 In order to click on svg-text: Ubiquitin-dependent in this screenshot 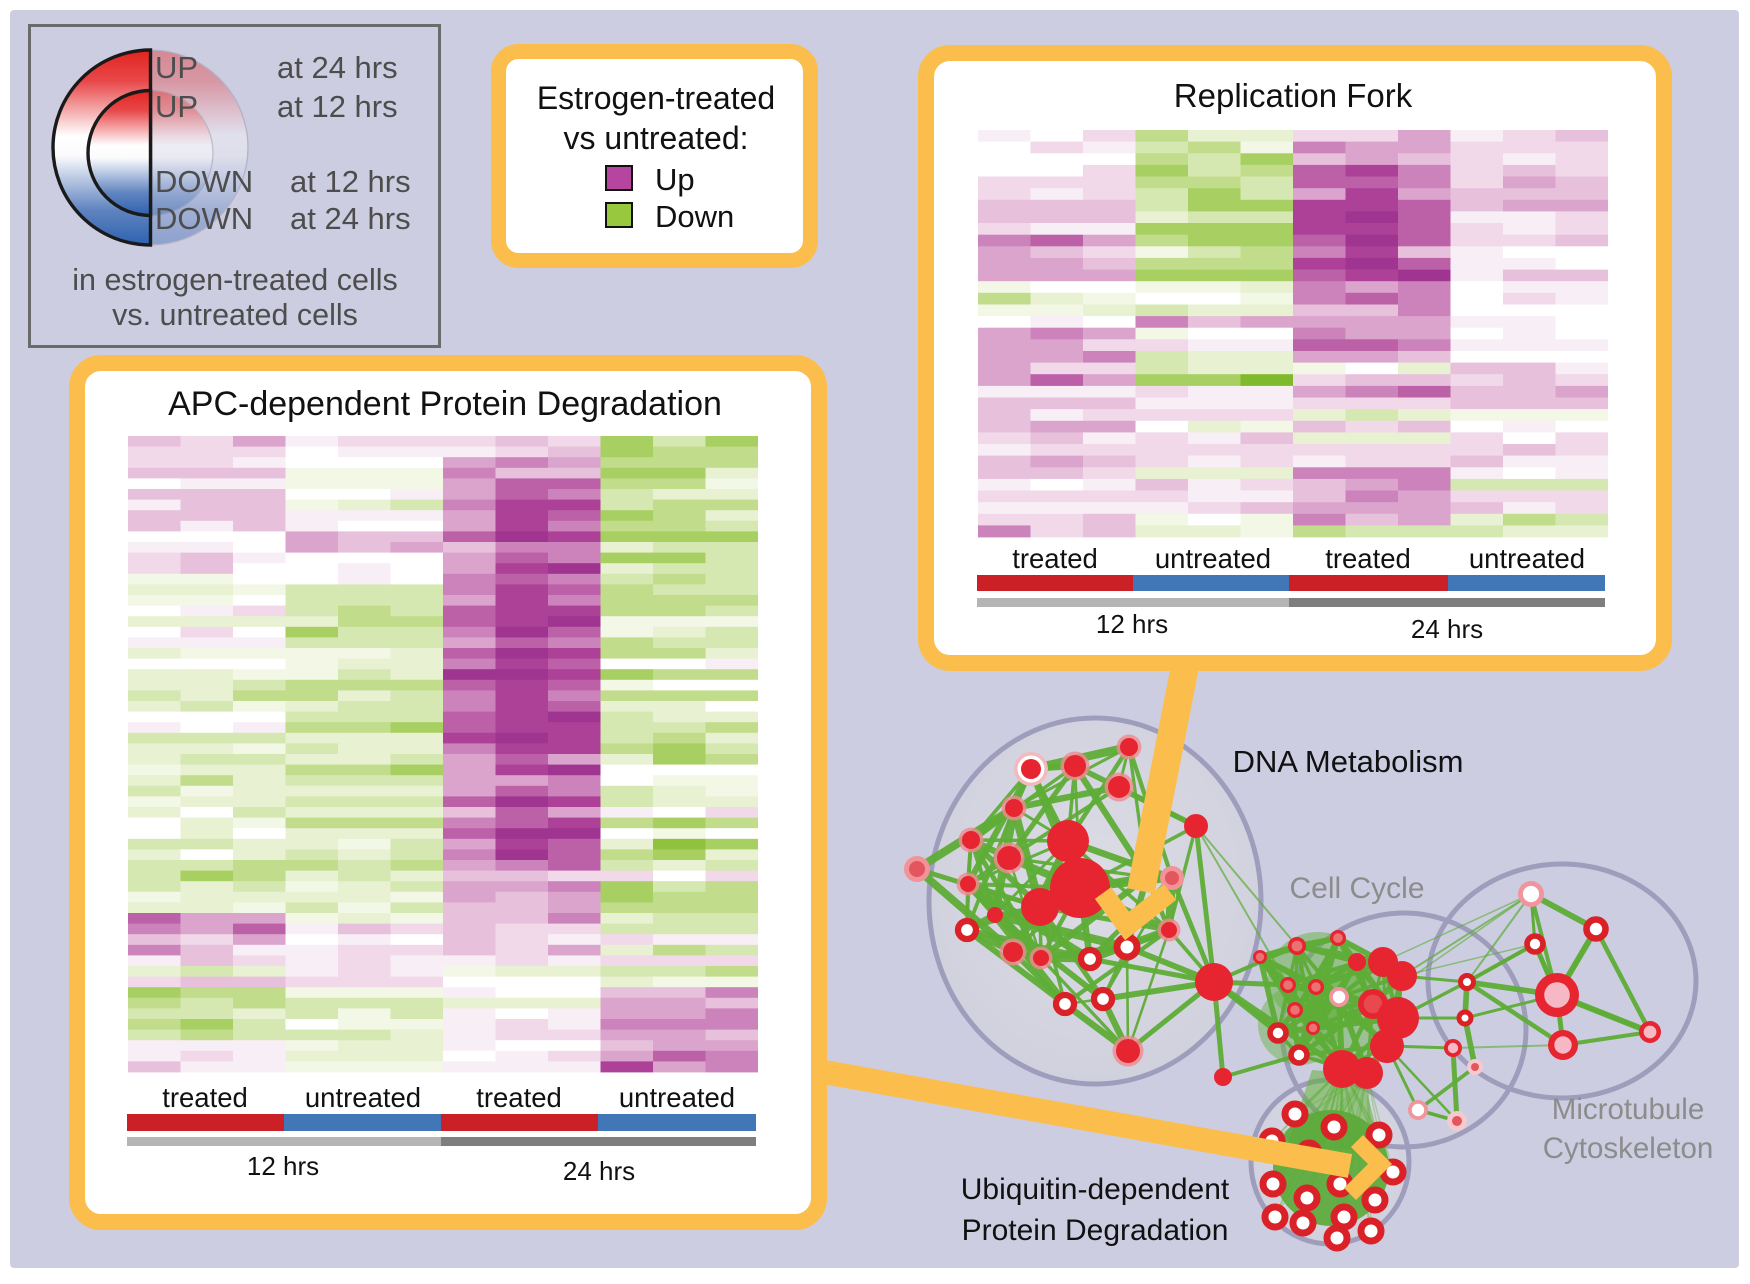, I will do `click(1095, 1189)`.